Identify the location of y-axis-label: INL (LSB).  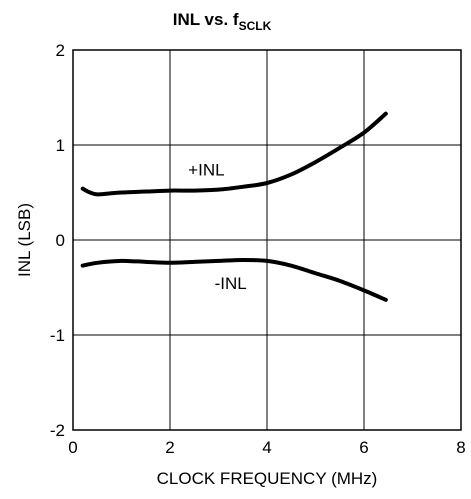
(24, 240).